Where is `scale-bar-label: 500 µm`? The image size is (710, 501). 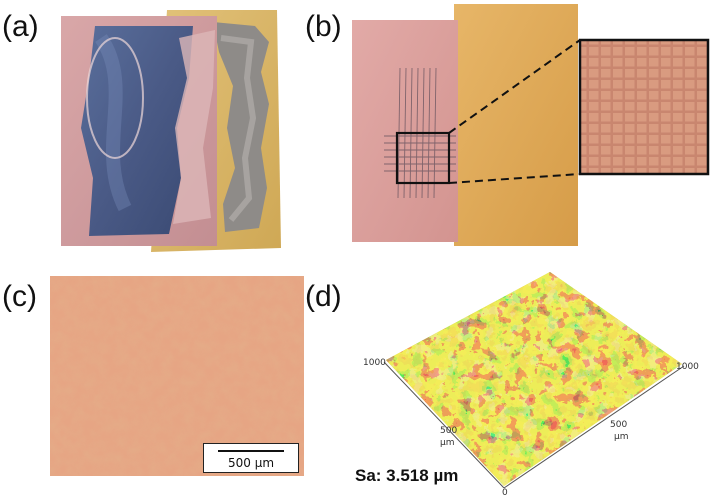 scale-bar-label: 500 µm is located at coordinates (251, 463).